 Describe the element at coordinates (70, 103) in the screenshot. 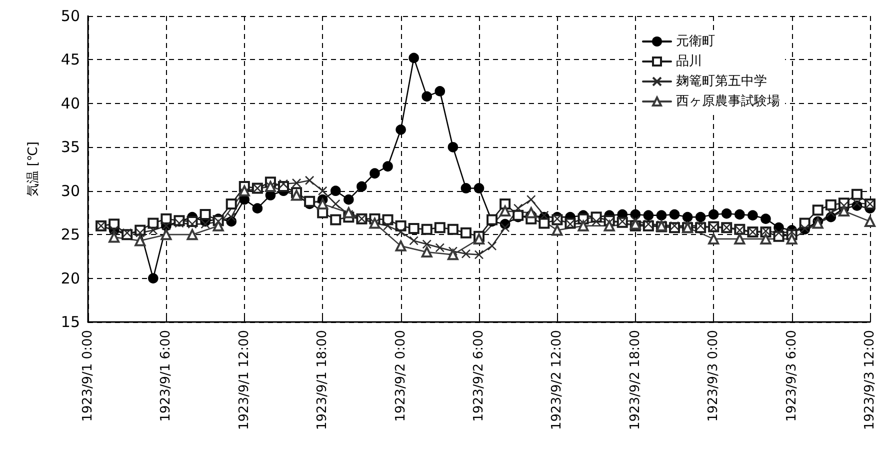

I see `y-tick-label: 40` at that location.